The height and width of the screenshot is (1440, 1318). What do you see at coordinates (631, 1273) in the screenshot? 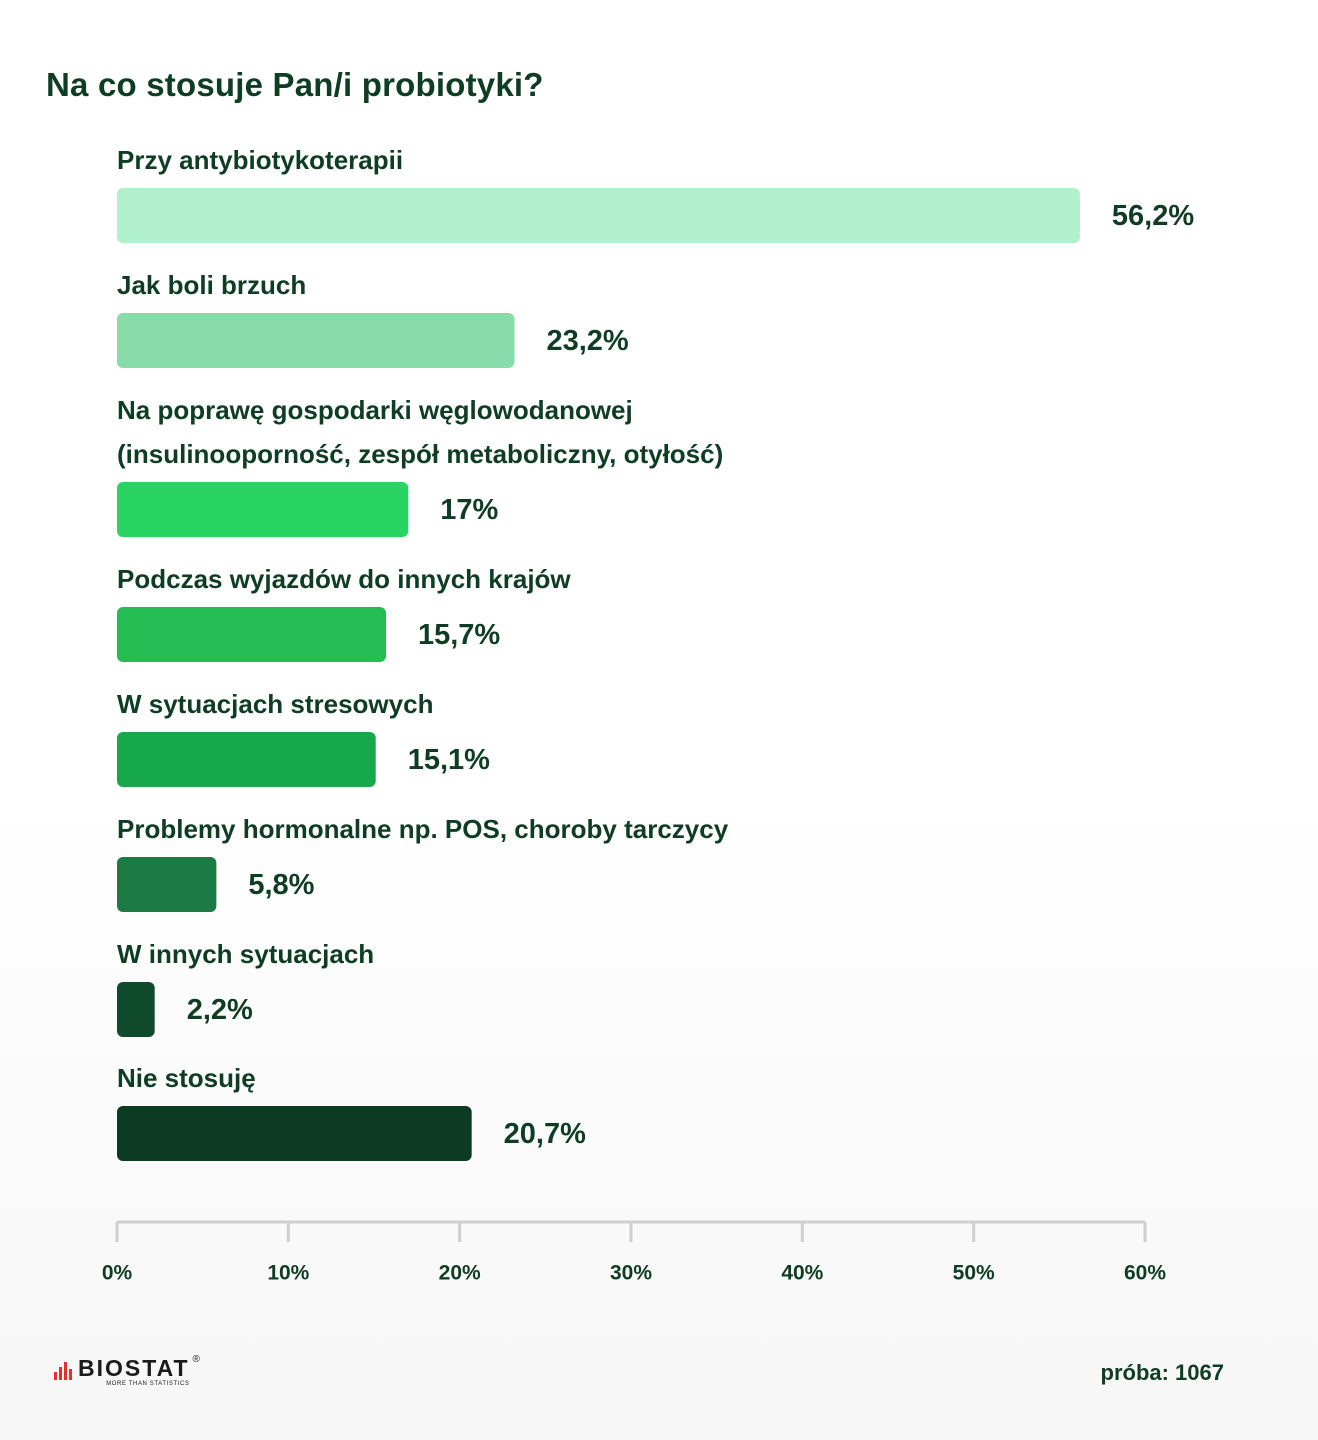
I see `x-tick-label: 30%` at bounding box center [631, 1273].